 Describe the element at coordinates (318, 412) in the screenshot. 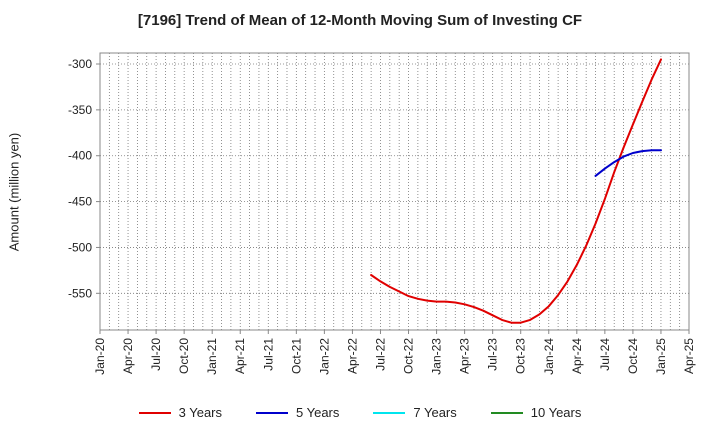

I see `legend-label: 5 Years` at that location.